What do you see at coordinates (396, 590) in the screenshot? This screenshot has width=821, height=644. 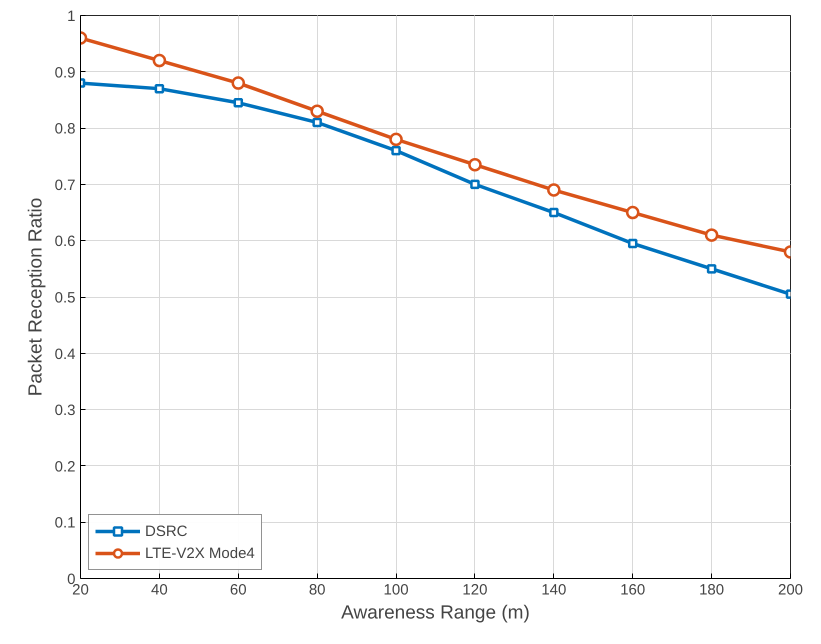 I see `x-tick-label: 100` at bounding box center [396, 590].